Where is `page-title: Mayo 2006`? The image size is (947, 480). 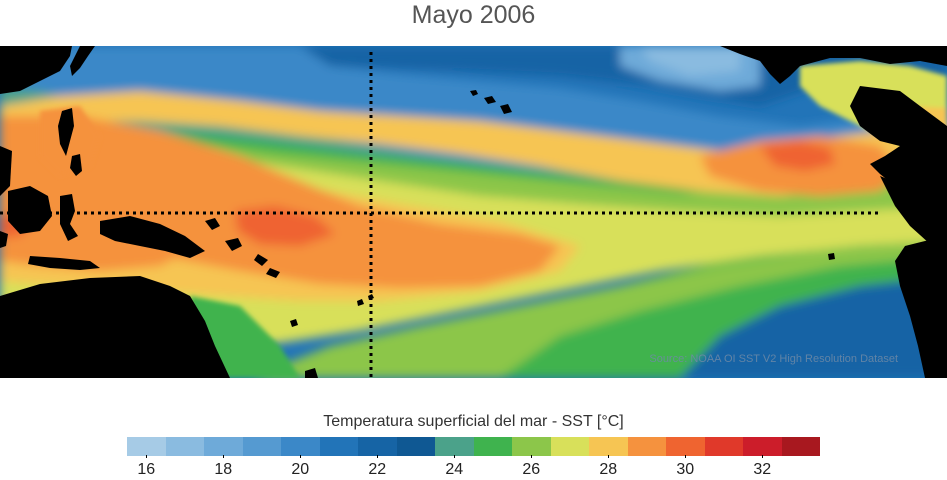 page-title: Mayo 2006 is located at coordinates (473, 15).